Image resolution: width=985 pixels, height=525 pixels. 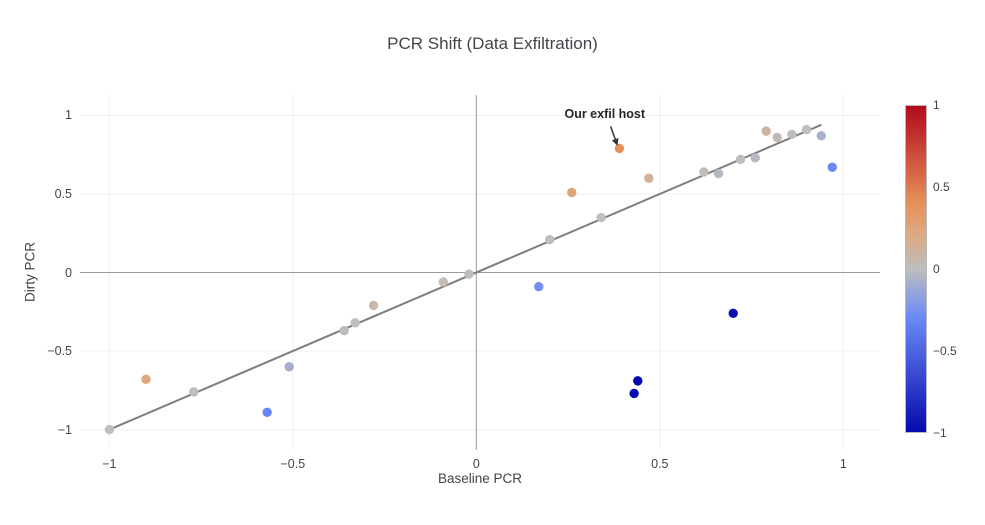 What do you see at coordinates (945, 351) in the screenshot?
I see `colorbar-tick-label: −0.5` at bounding box center [945, 351].